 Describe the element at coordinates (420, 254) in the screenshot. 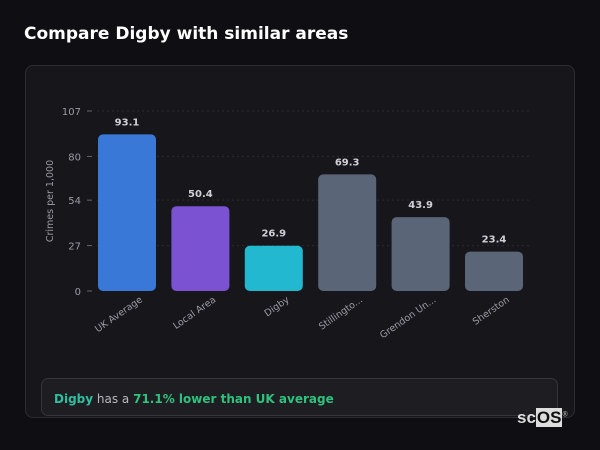

I see `bar-grendon-un-` at that location.